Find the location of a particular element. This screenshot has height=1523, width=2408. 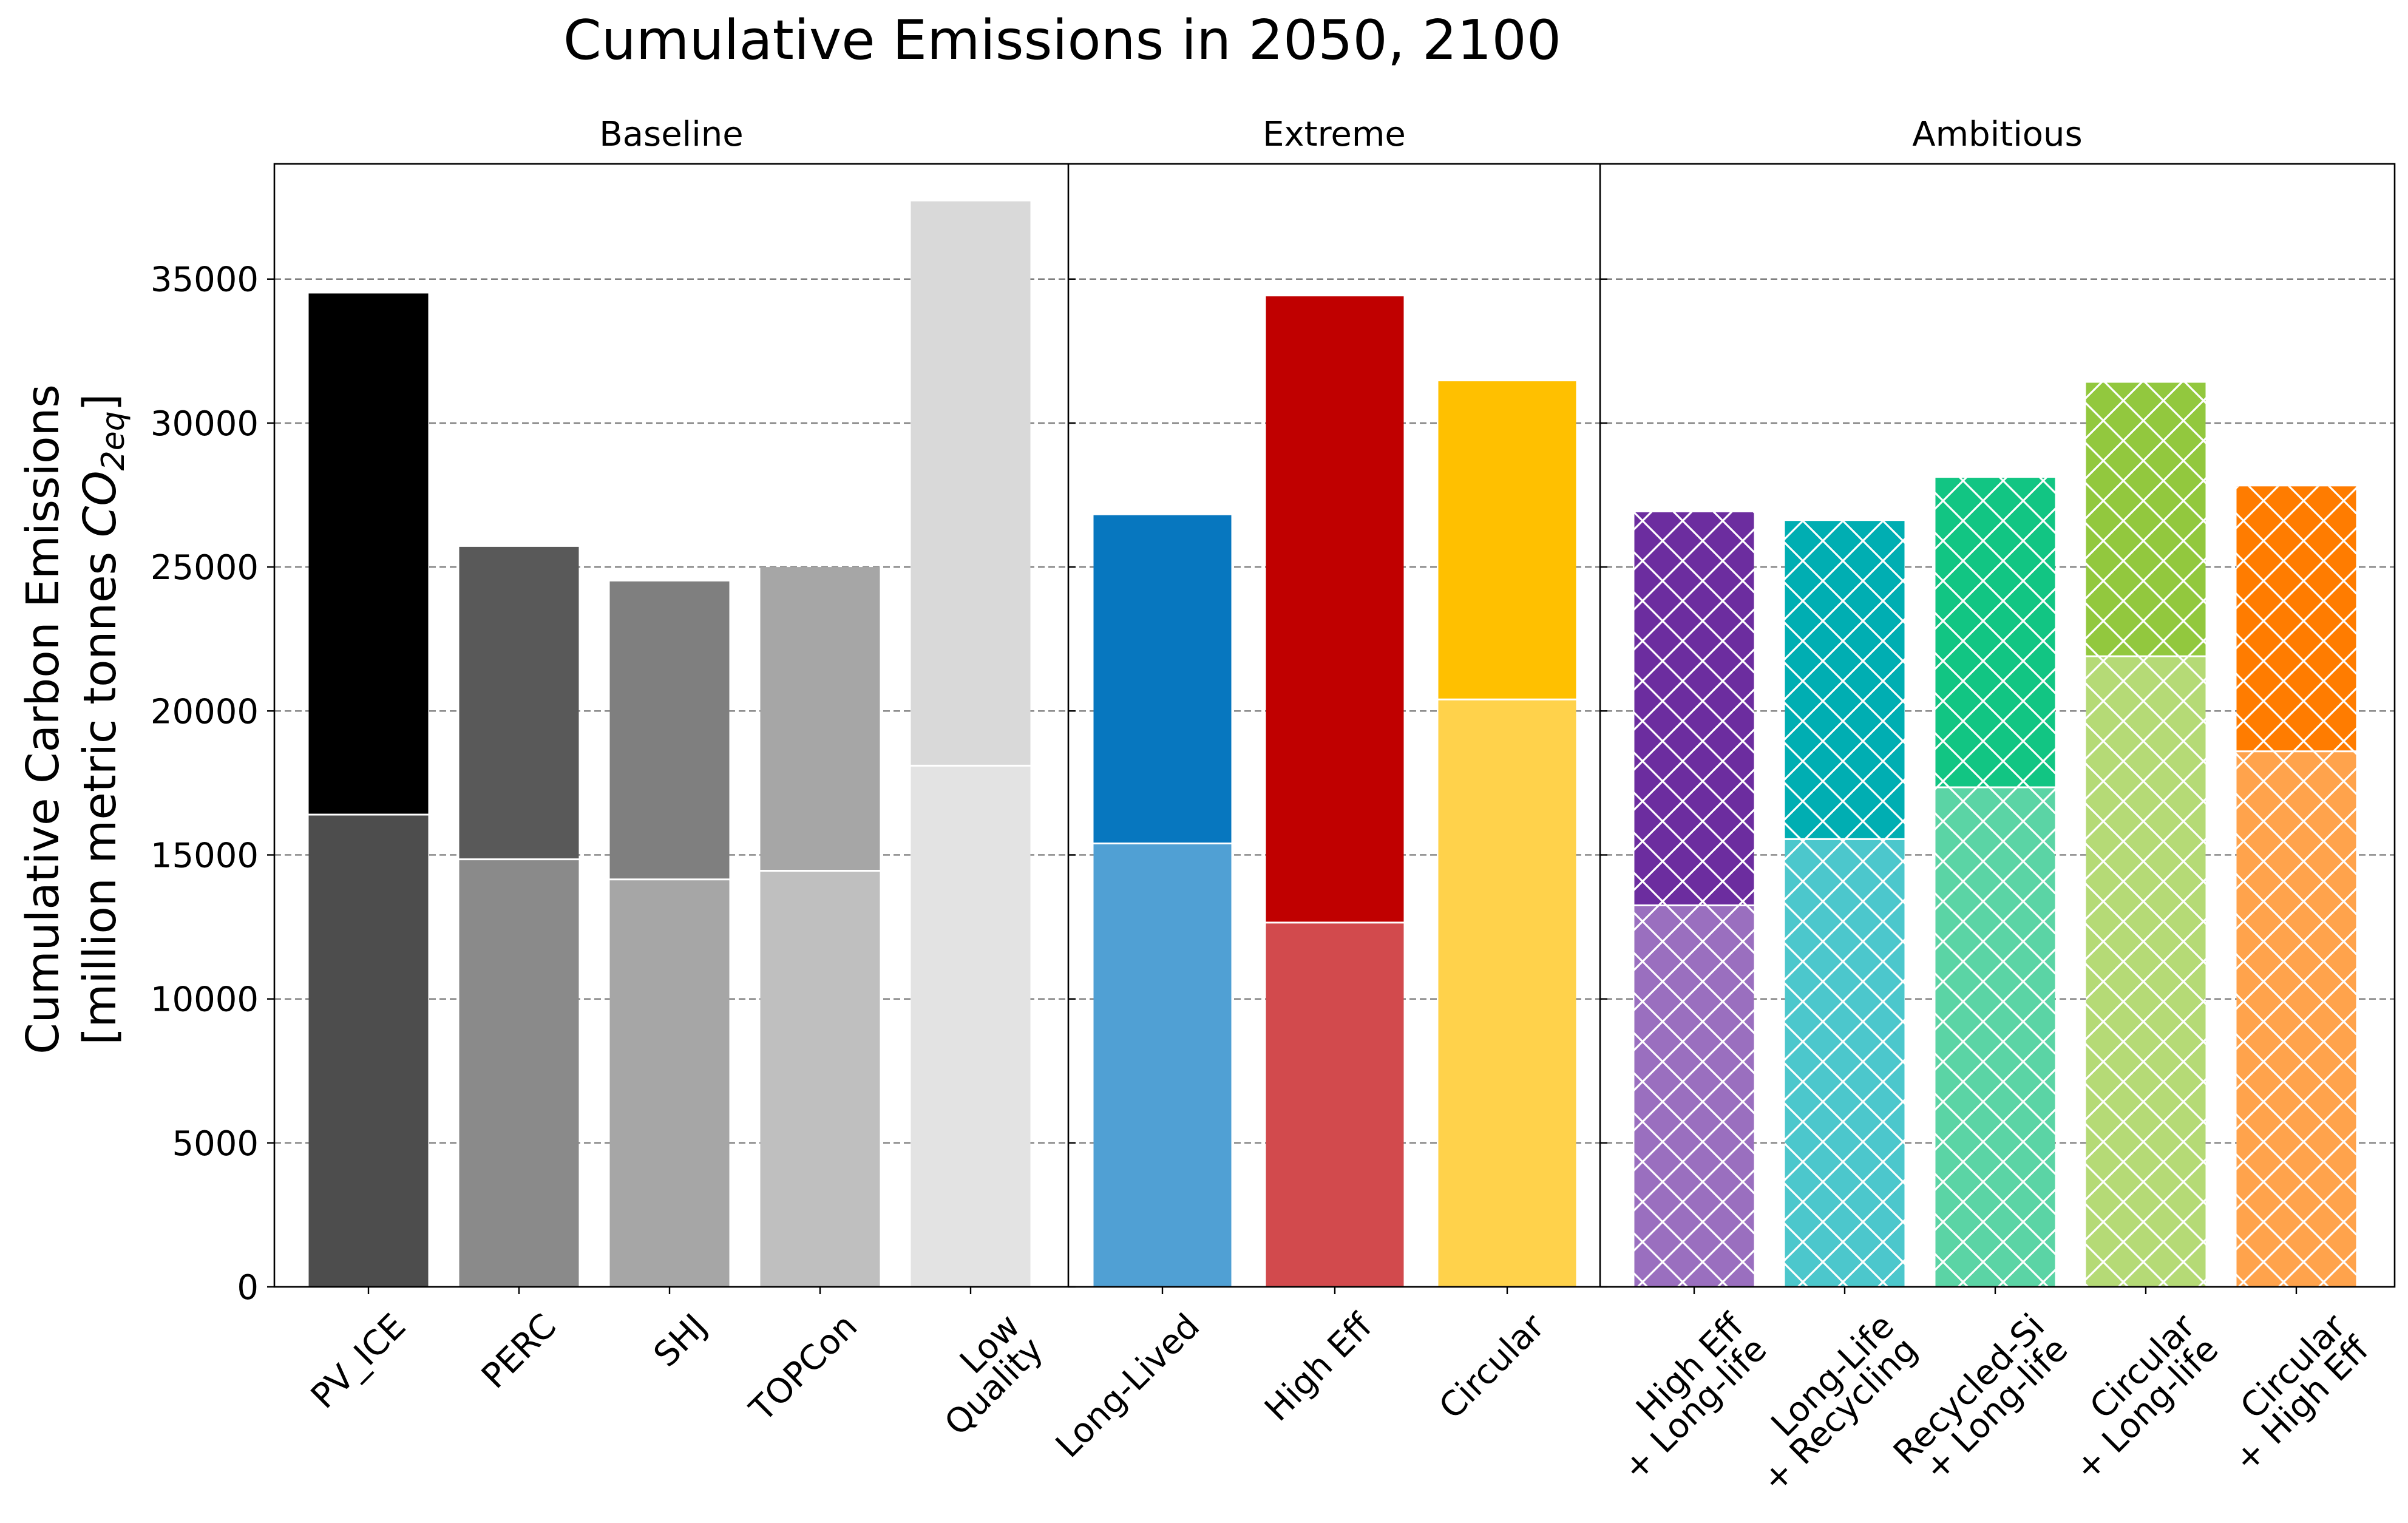

x-tick-label: Circular+ High Eff is located at coordinates (2291, 1393).